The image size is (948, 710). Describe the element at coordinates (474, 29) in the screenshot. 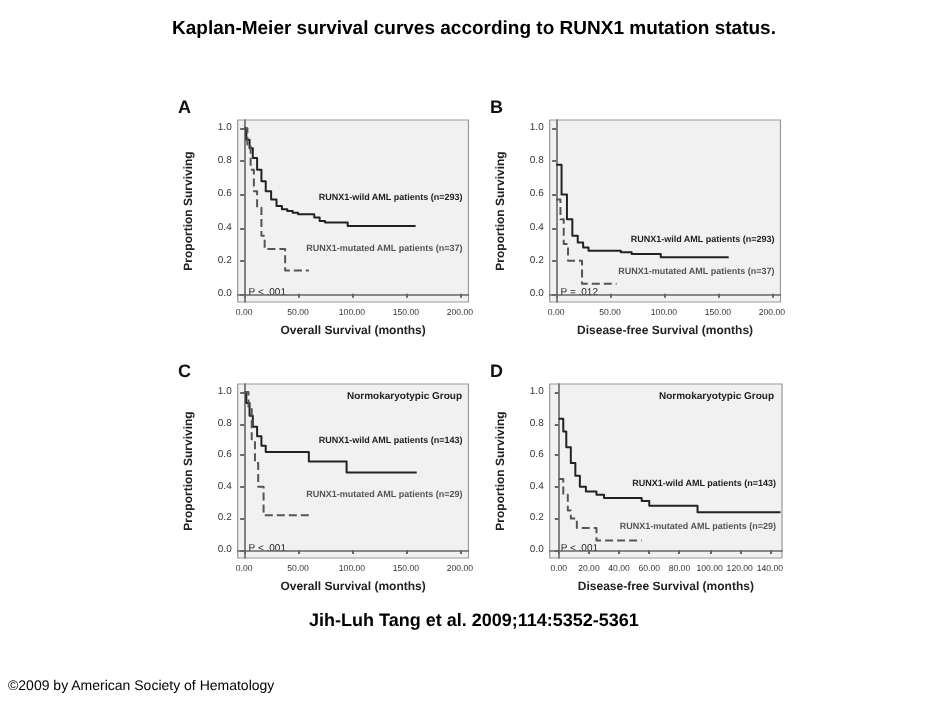

I see `text: Kaplan-Meier survival curves according to RUNX1 mutation status.` at that location.